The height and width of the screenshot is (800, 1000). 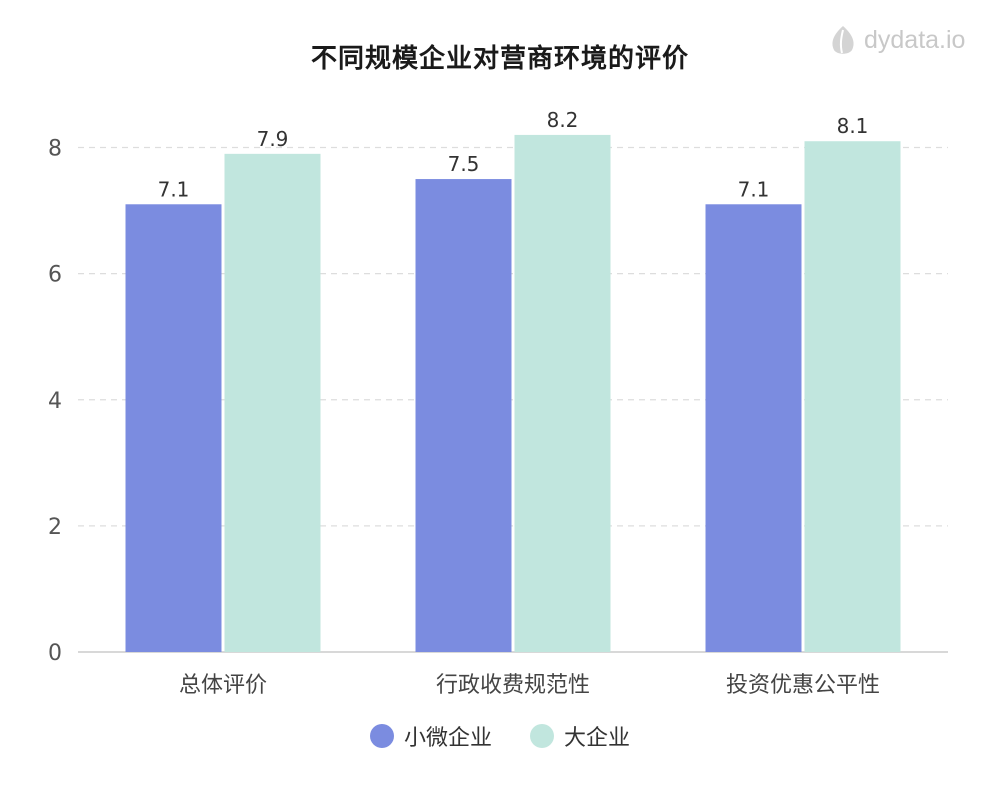 What do you see at coordinates (597, 738) in the screenshot?
I see `legend-label-large: 大企业` at bounding box center [597, 738].